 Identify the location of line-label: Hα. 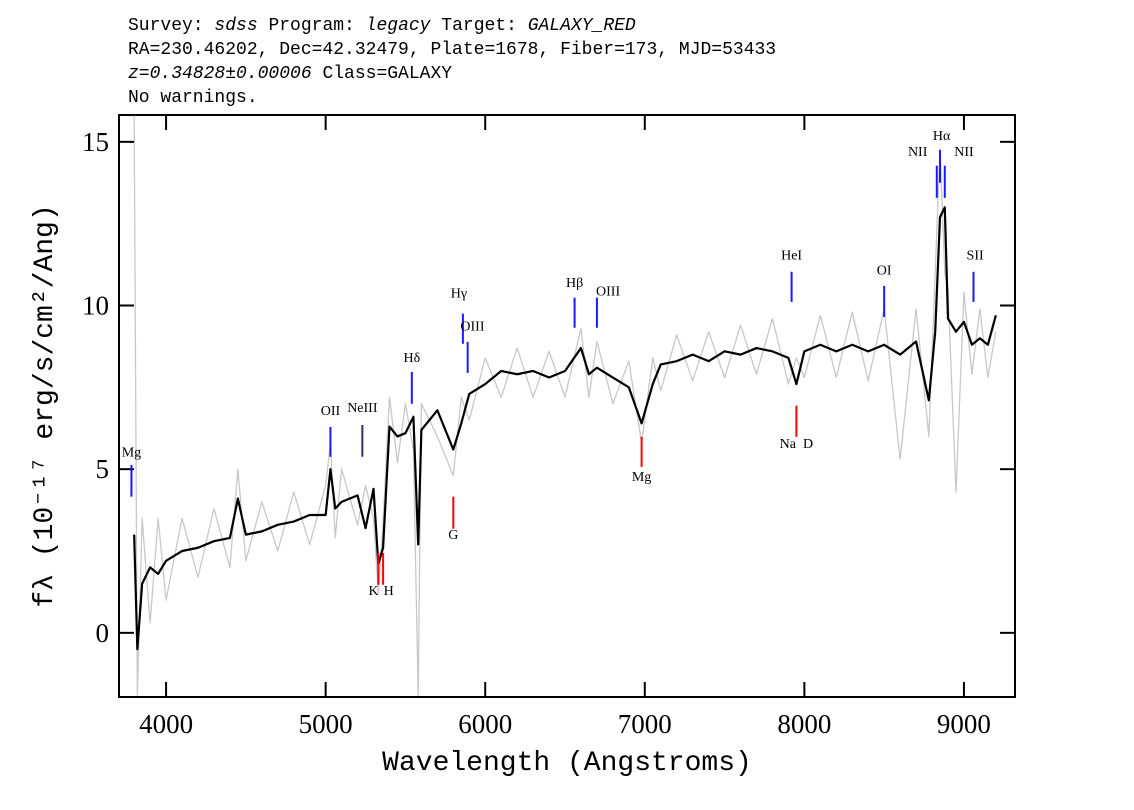
(942, 136).